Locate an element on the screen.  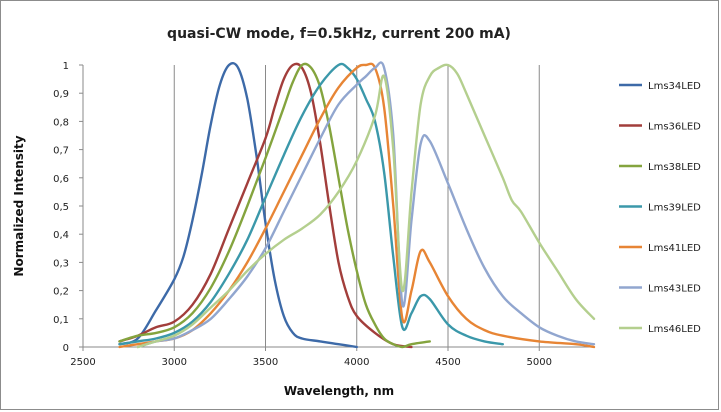
y-tick-label: 0,5 is located at coordinates (61, 207).